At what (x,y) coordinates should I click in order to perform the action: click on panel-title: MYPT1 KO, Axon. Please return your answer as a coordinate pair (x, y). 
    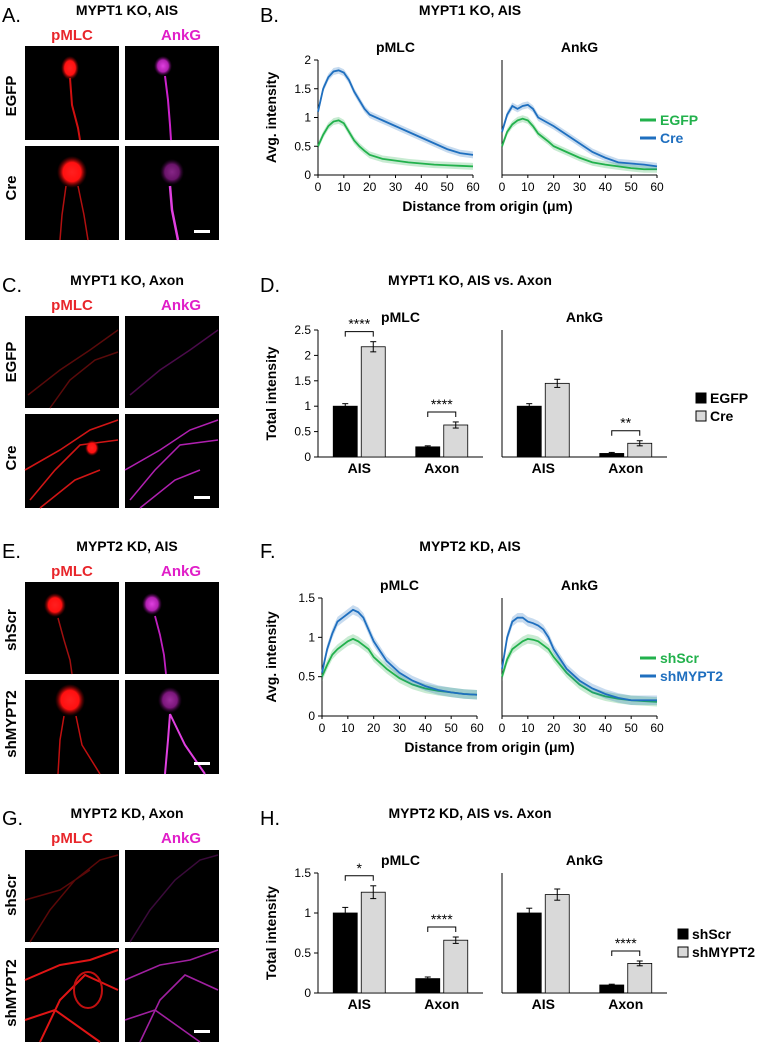
    Looking at the image, I should click on (127, 280).